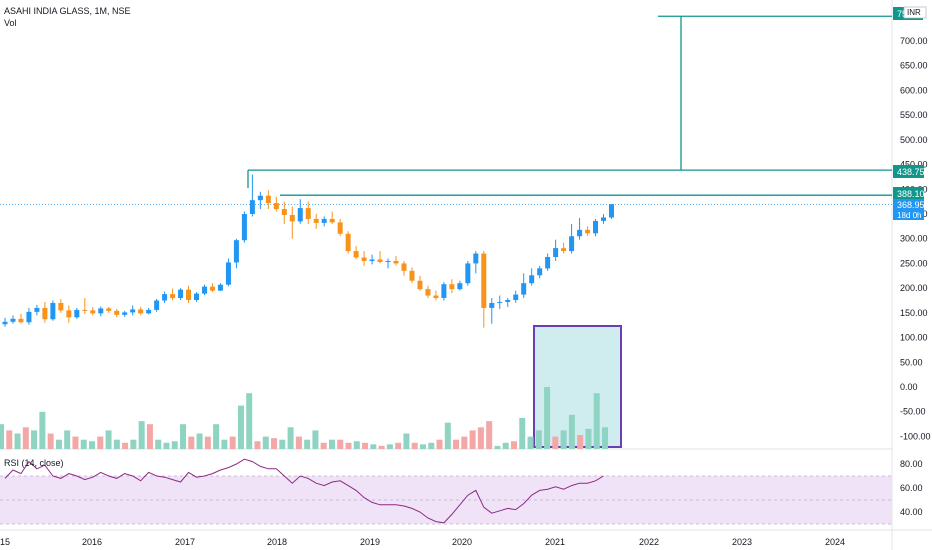  Describe the element at coordinates (914, 313) in the screenshot. I see `price-tick-label: 150.00` at that location.